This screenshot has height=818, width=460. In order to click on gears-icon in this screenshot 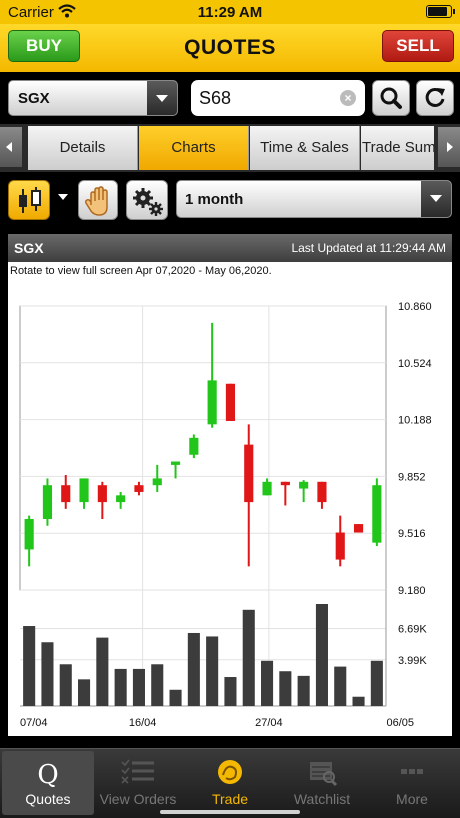, I will do `click(148, 202)`.